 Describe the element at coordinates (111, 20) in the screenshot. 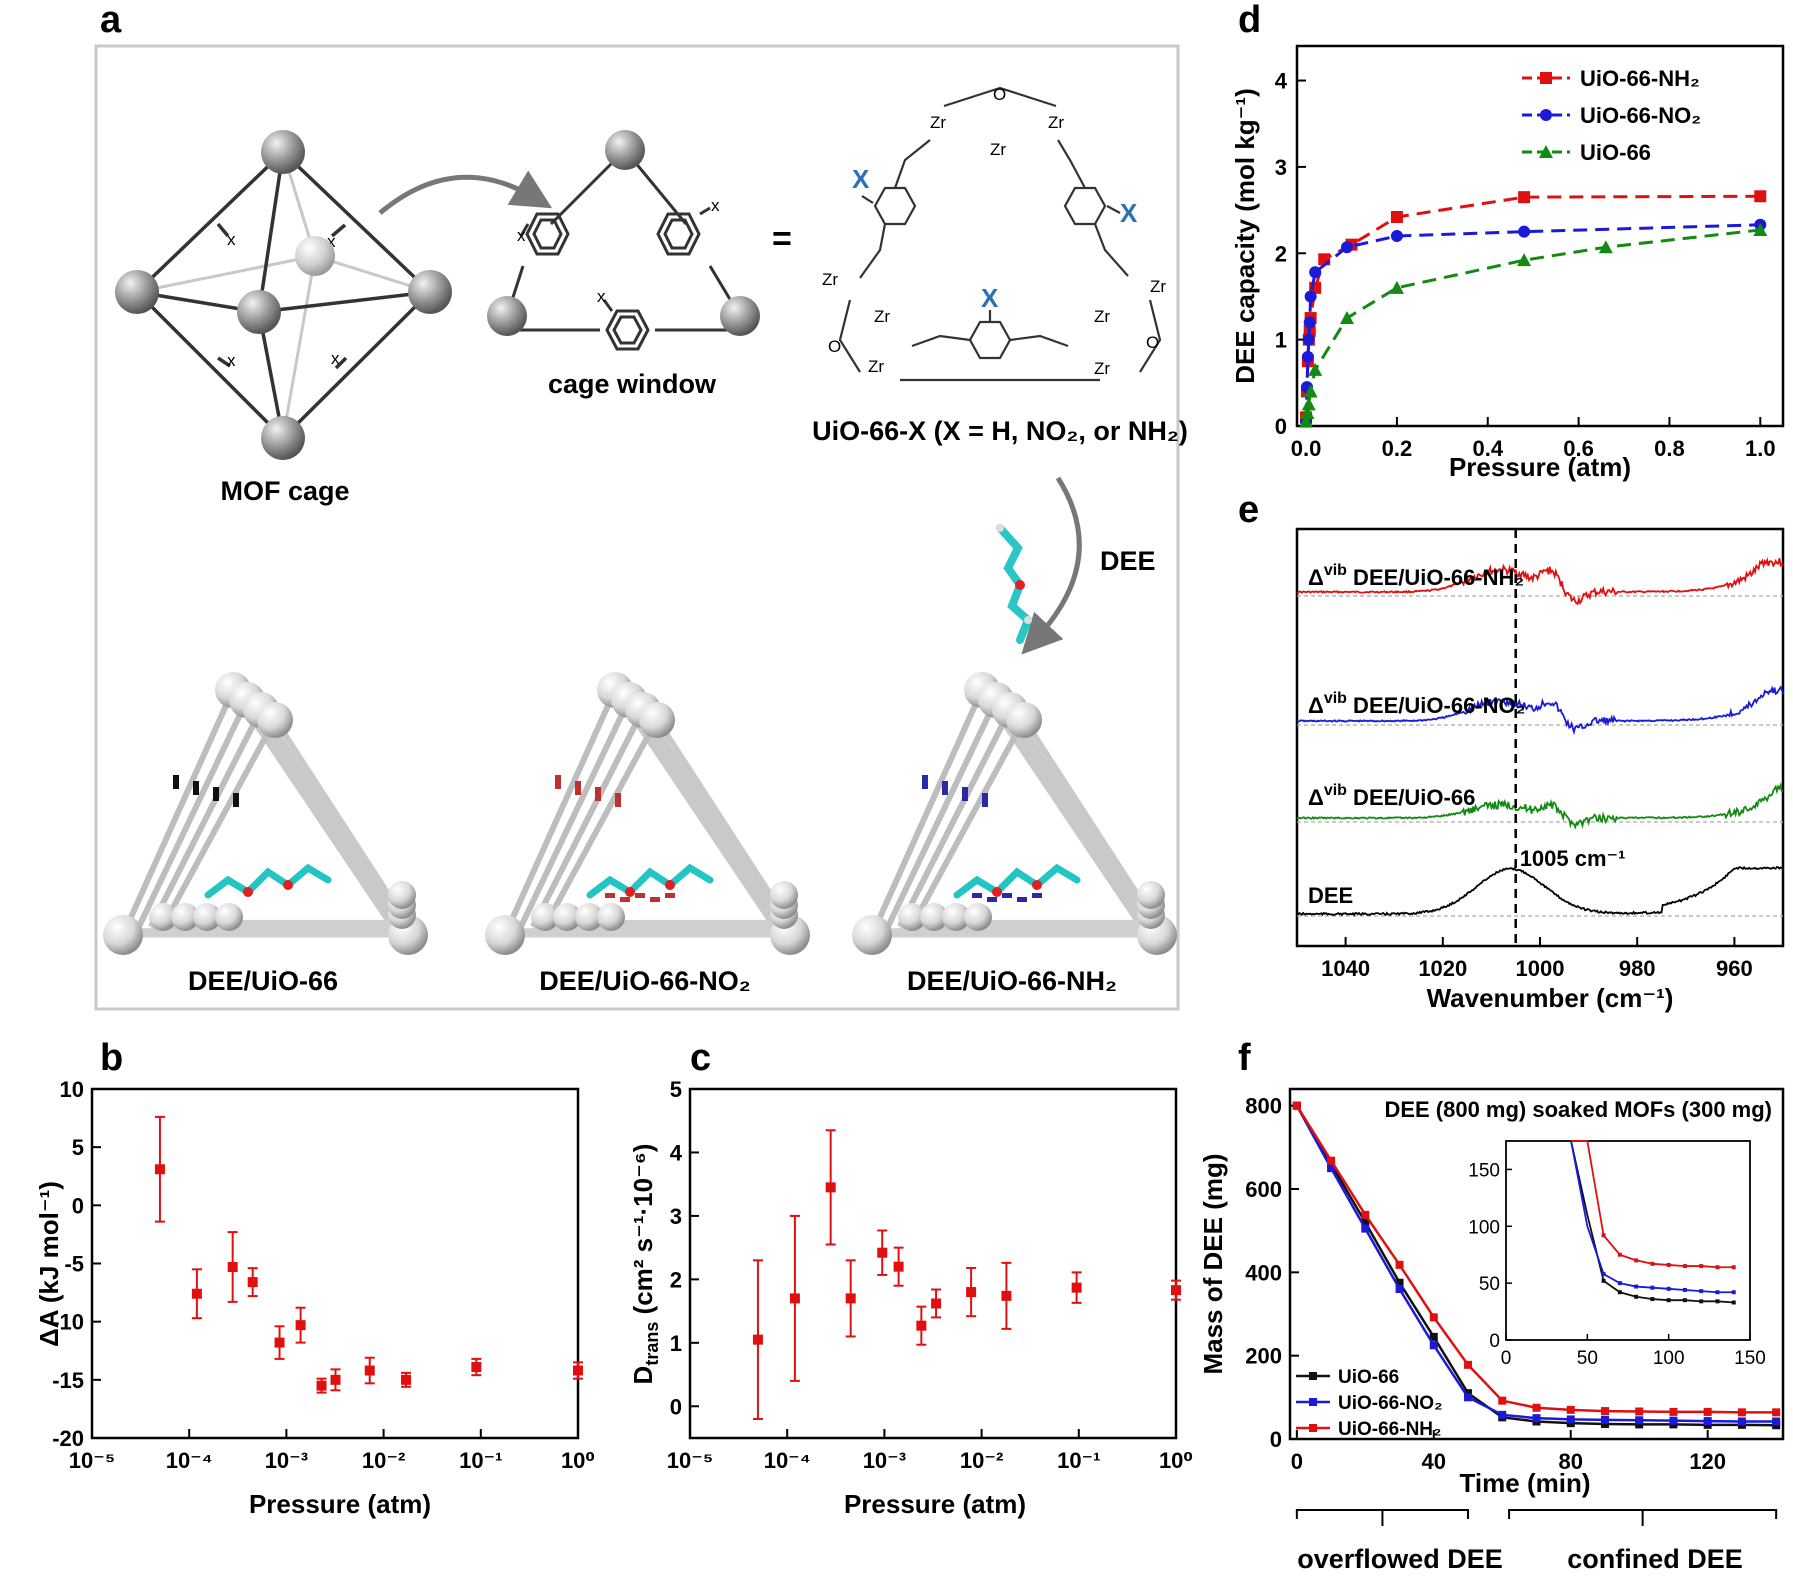

I see `panel-label-a: a` at that location.